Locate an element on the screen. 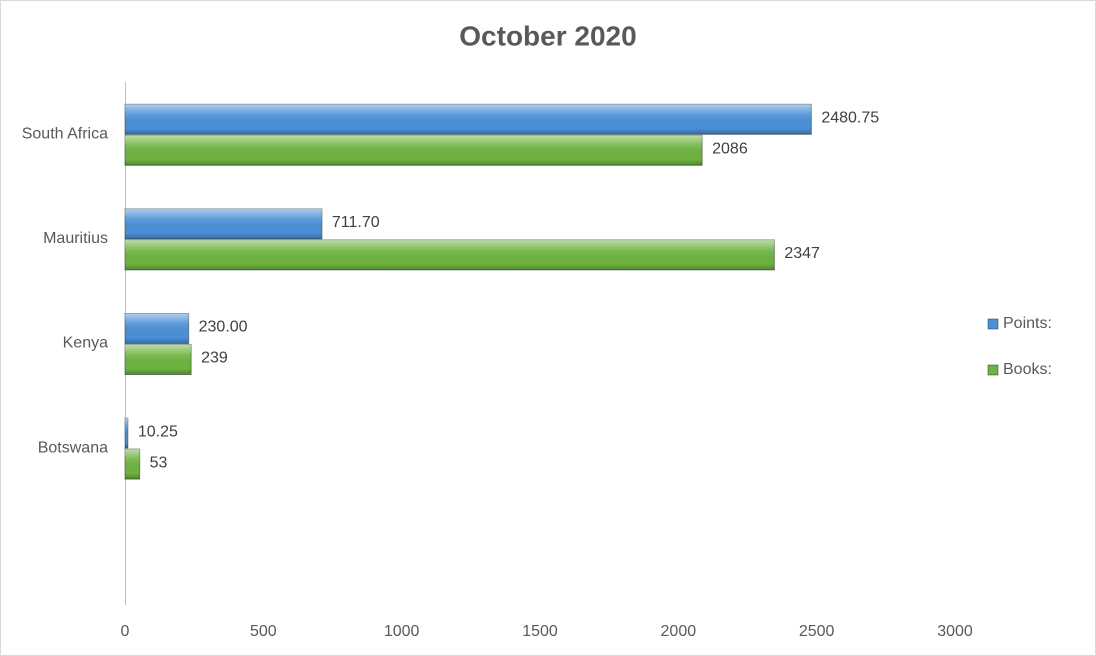 This screenshot has height=656, width=1096. data-label: 711.70 is located at coordinates (356, 222).